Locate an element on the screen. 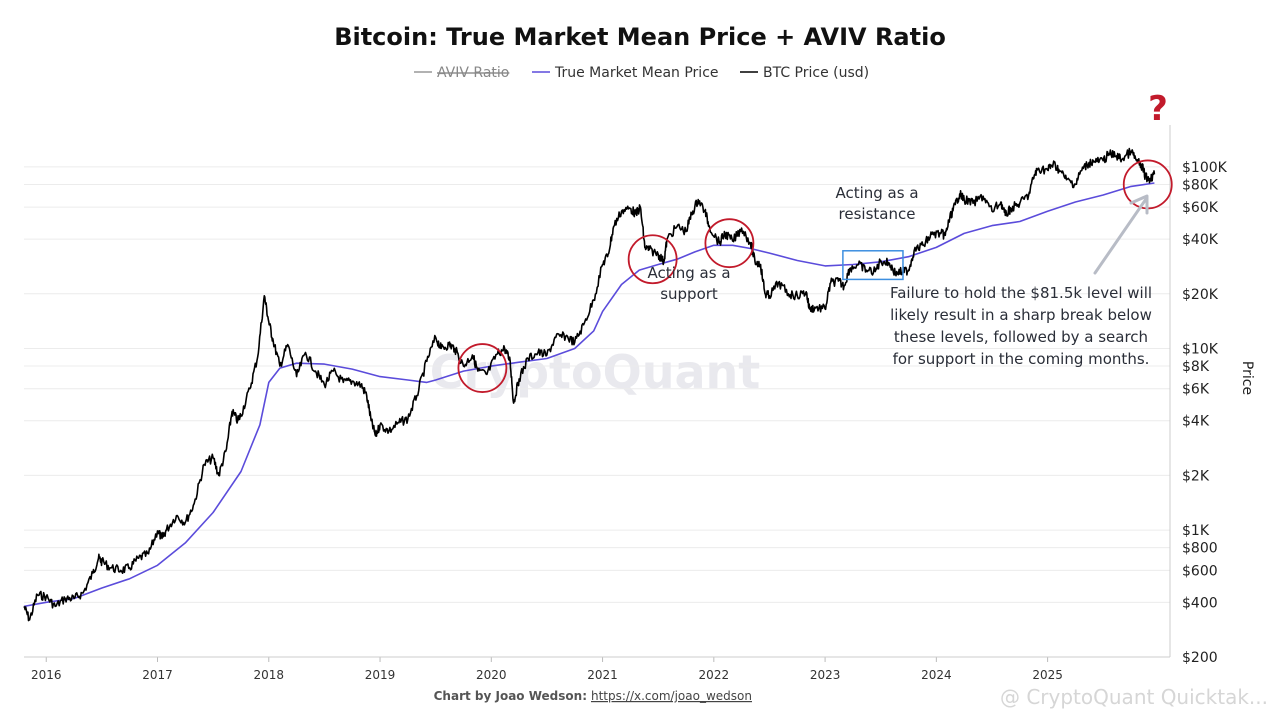 The image size is (1280, 720). annotation-support-line-1: Acting as a is located at coordinates (688, 273).